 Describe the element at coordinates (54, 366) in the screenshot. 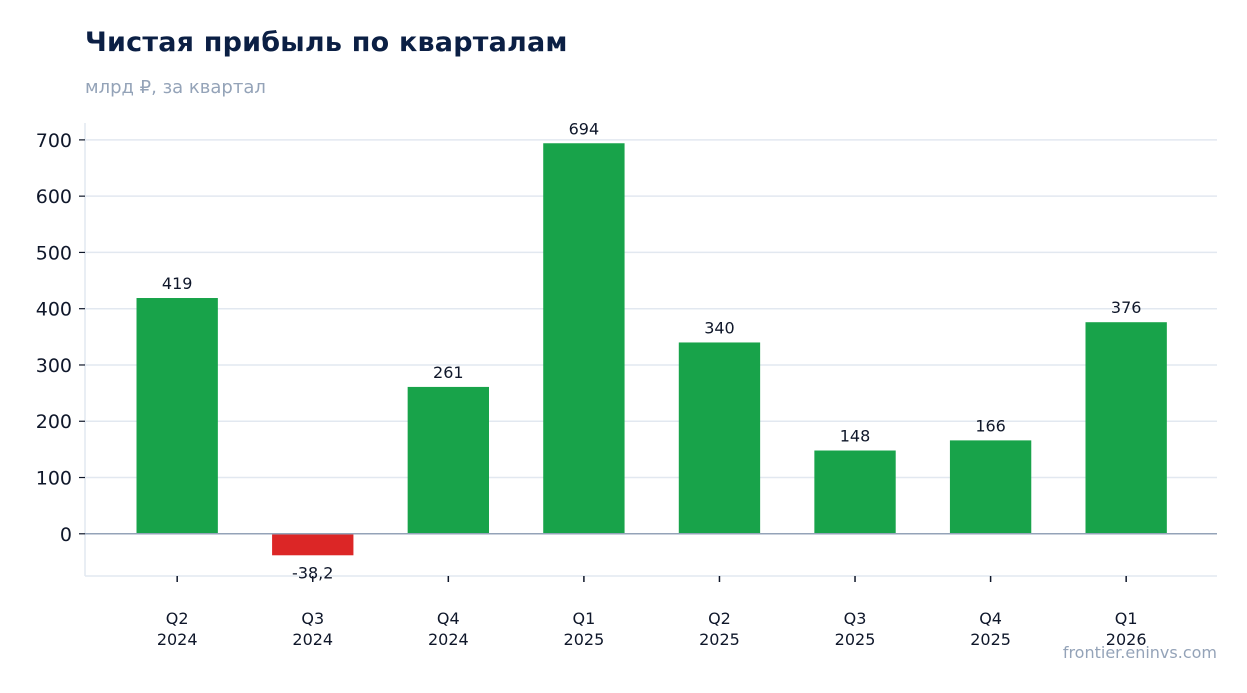

I see `y-tick-label: 300` at that location.